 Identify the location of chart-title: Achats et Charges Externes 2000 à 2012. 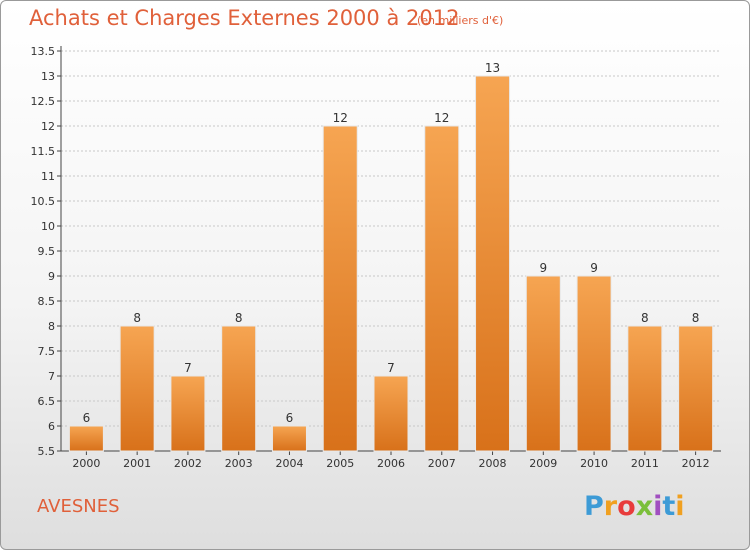
(244, 18).